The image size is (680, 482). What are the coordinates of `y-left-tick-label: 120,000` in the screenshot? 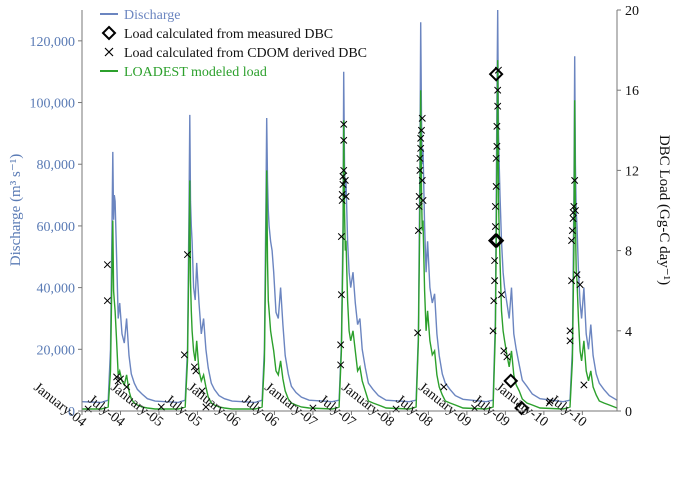 It's located at (53, 42).